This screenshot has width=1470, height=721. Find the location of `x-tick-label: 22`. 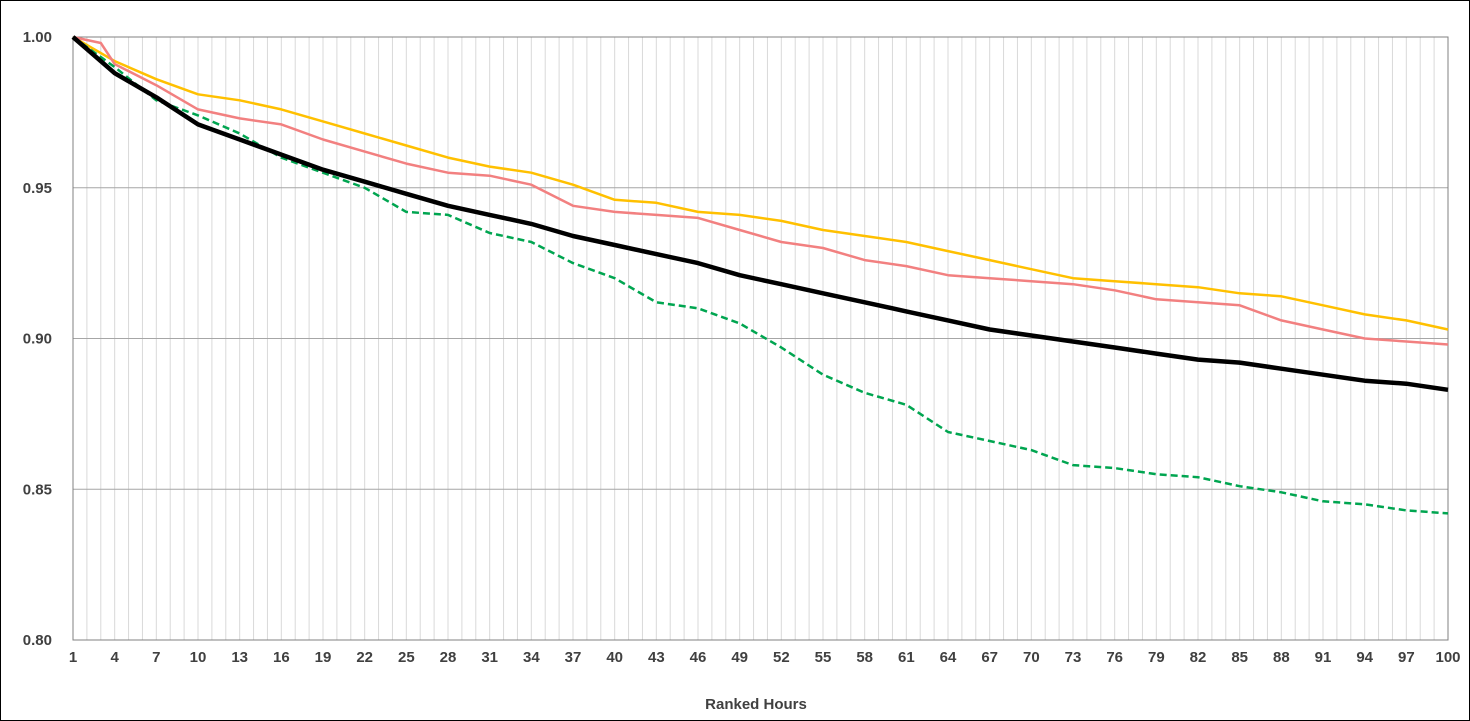

x-tick-label: 22 is located at coordinates (364, 657).